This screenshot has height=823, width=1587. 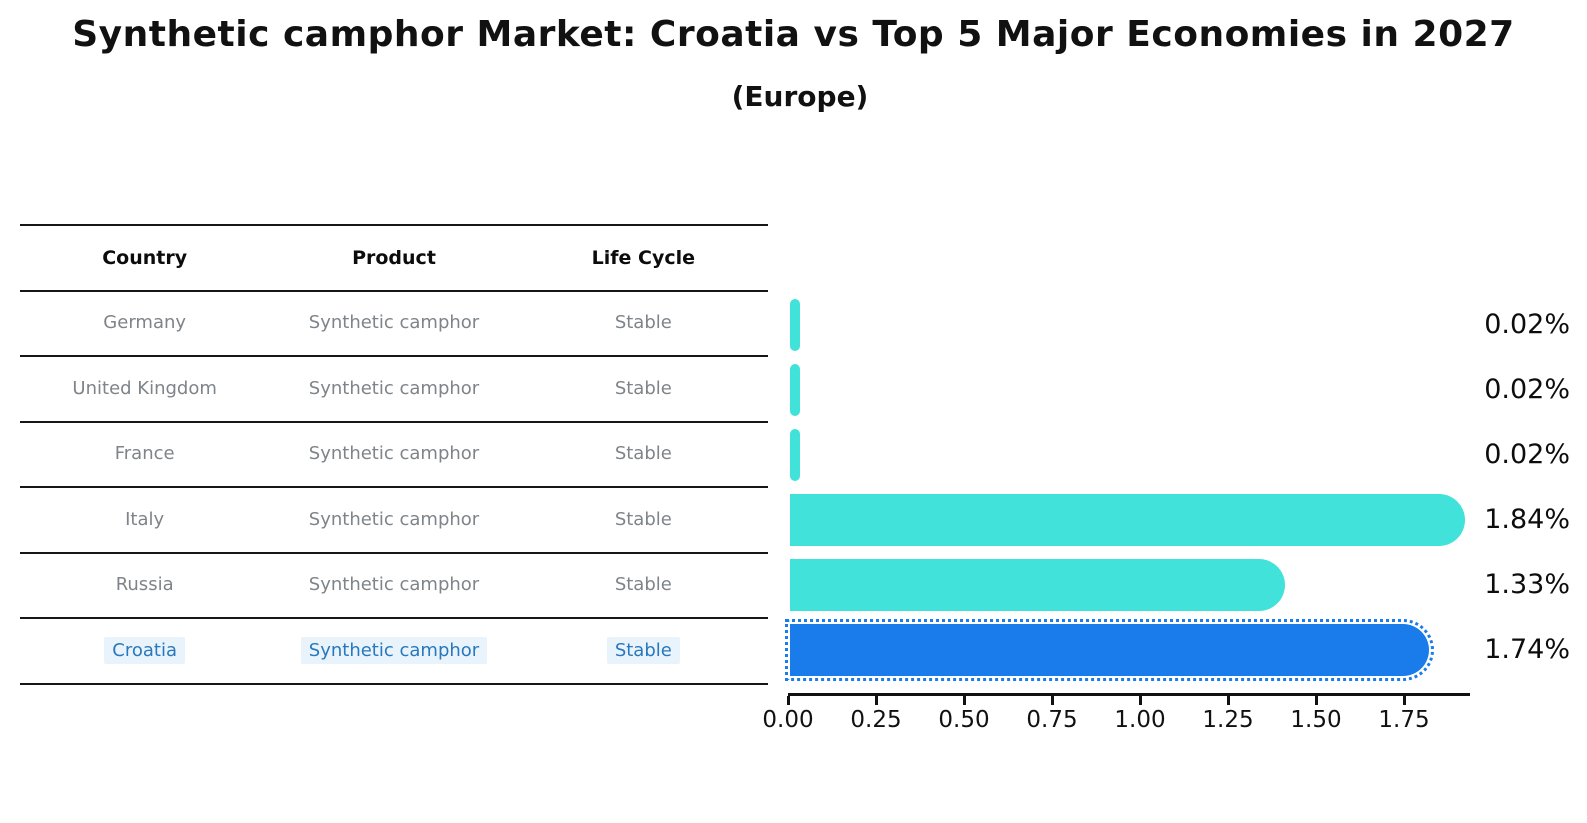 I want to click on x-axis-tick-label: 1.75, so click(x=1404, y=720).